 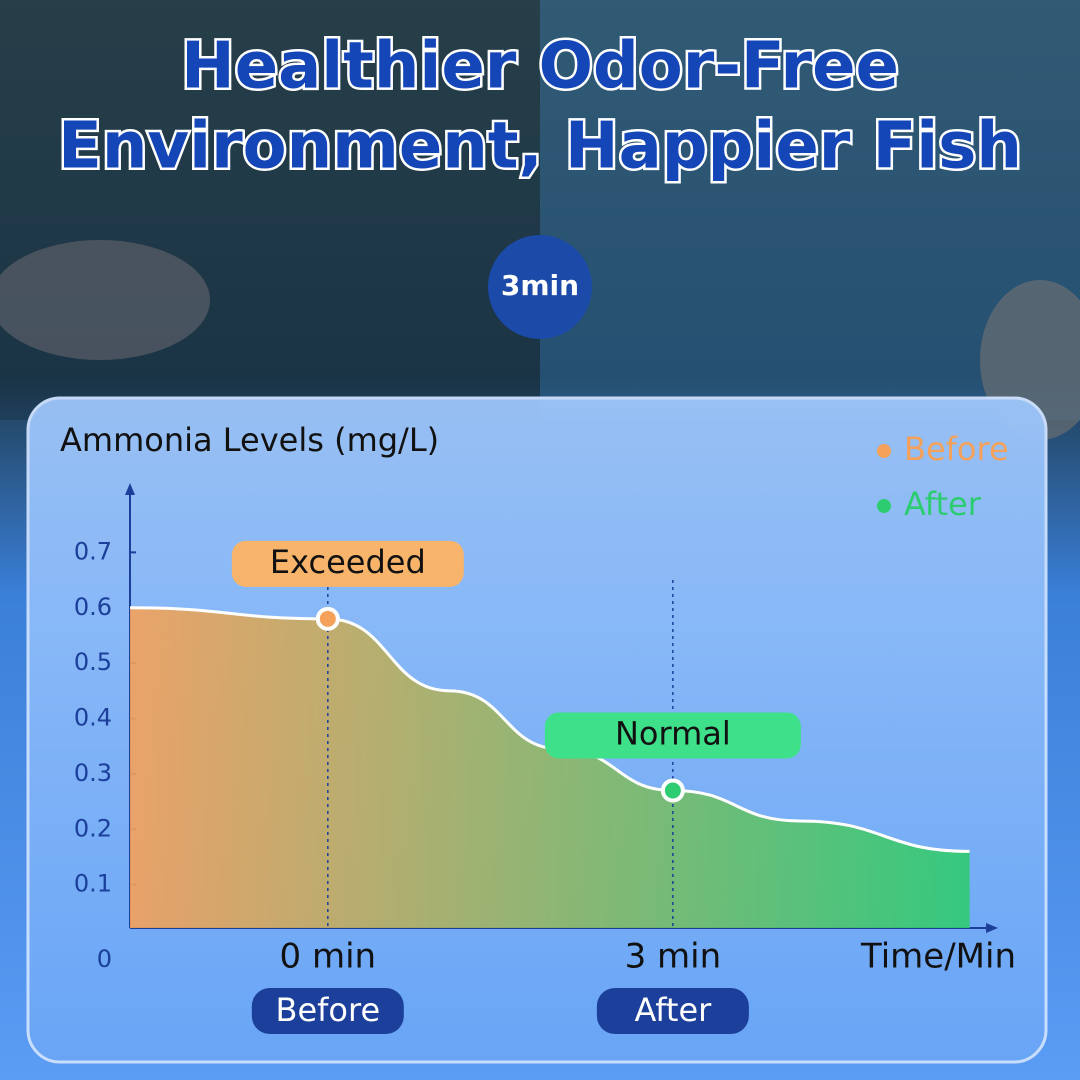 What do you see at coordinates (249, 440) in the screenshot?
I see `y-axis-title: Ammonia Levels (mg/L)` at bounding box center [249, 440].